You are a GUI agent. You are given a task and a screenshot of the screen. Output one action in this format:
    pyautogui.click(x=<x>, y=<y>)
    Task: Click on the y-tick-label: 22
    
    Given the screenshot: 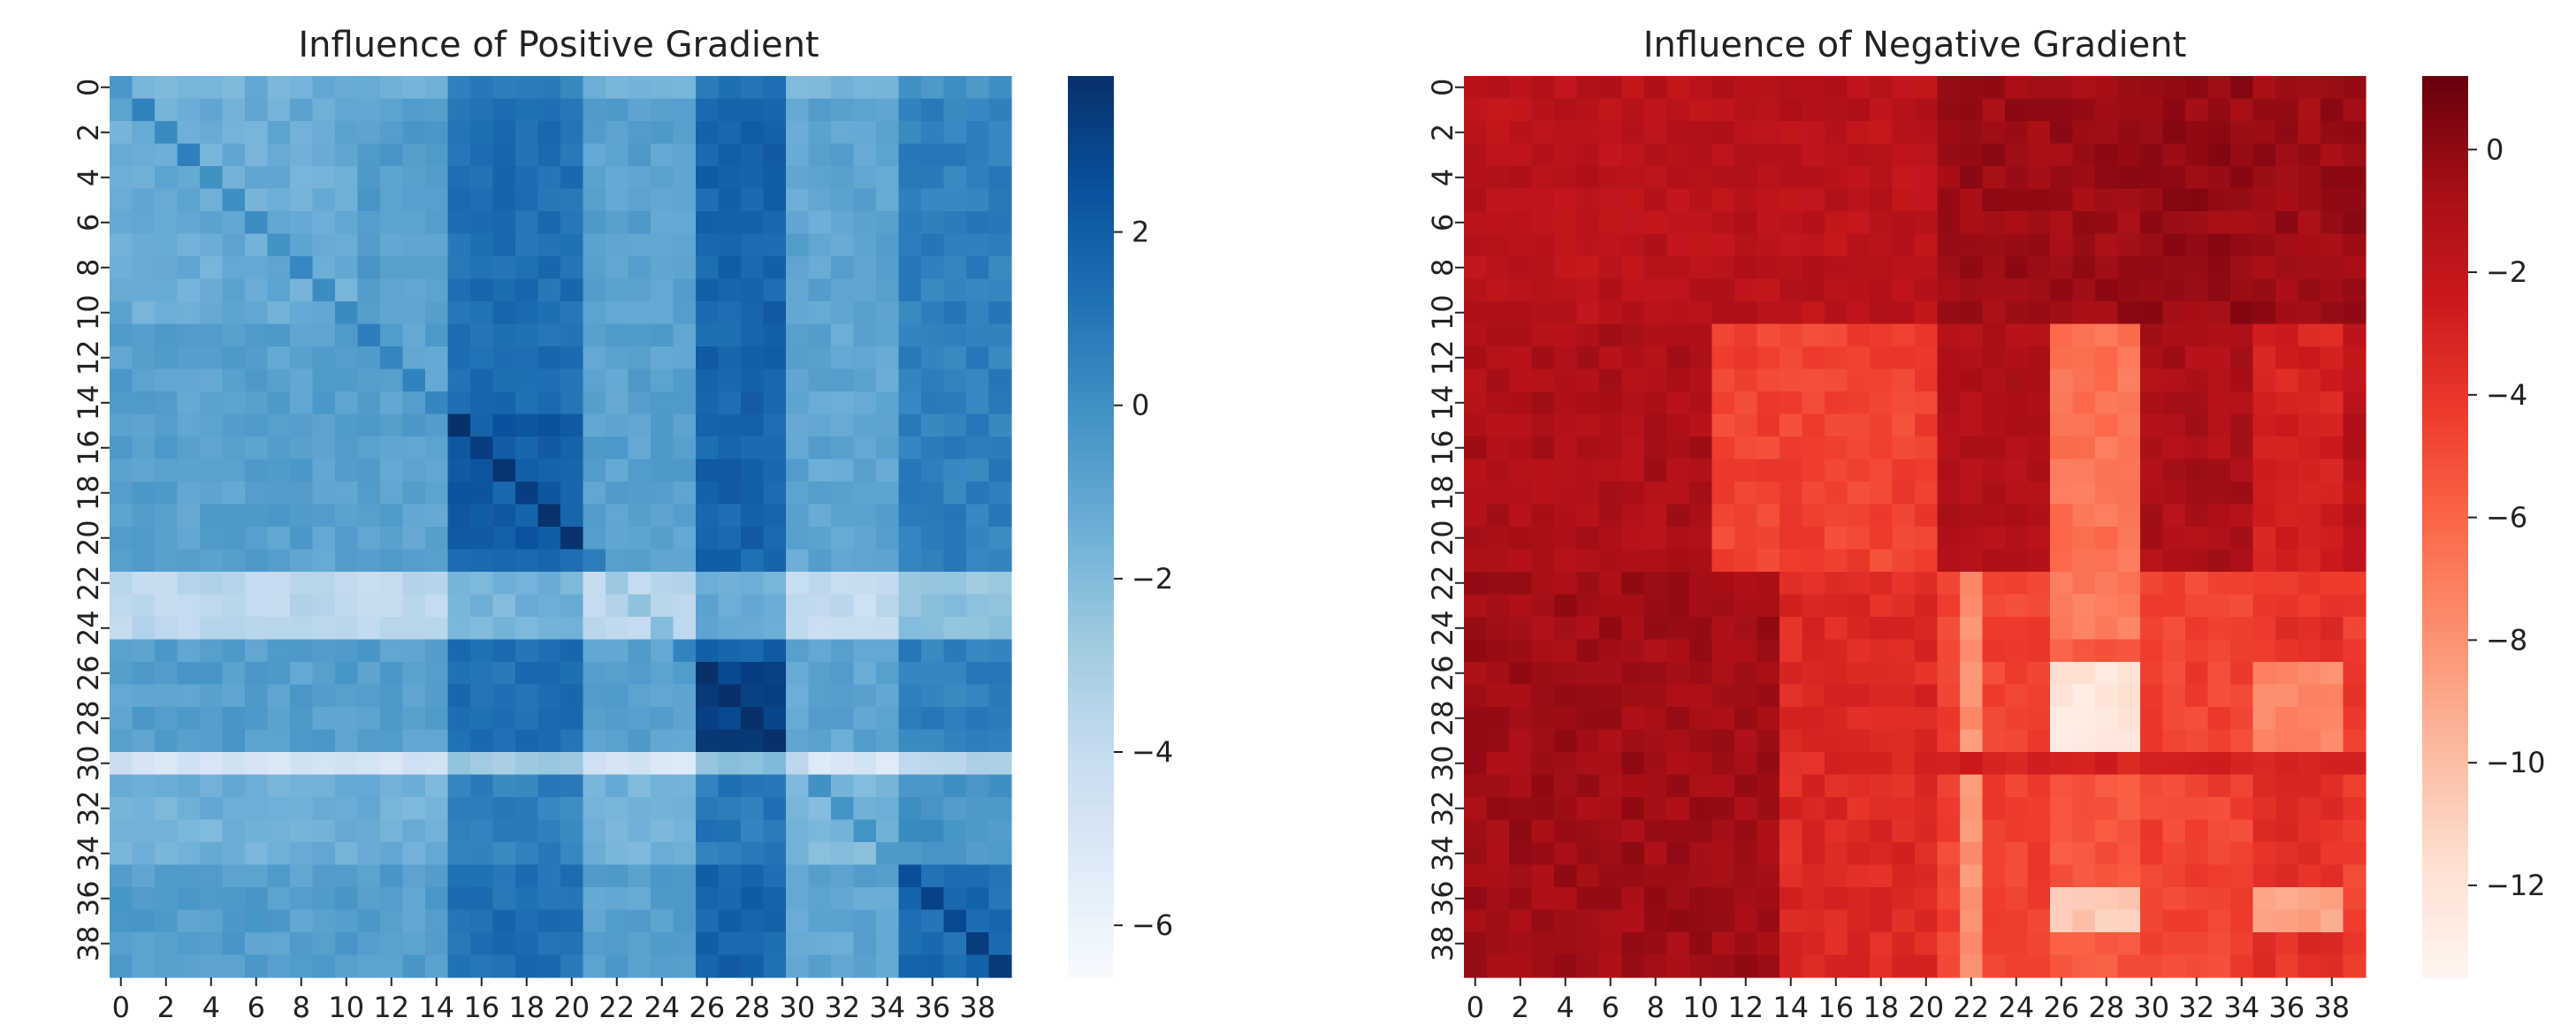 What is the action you would take?
    pyautogui.click(x=1442, y=583)
    